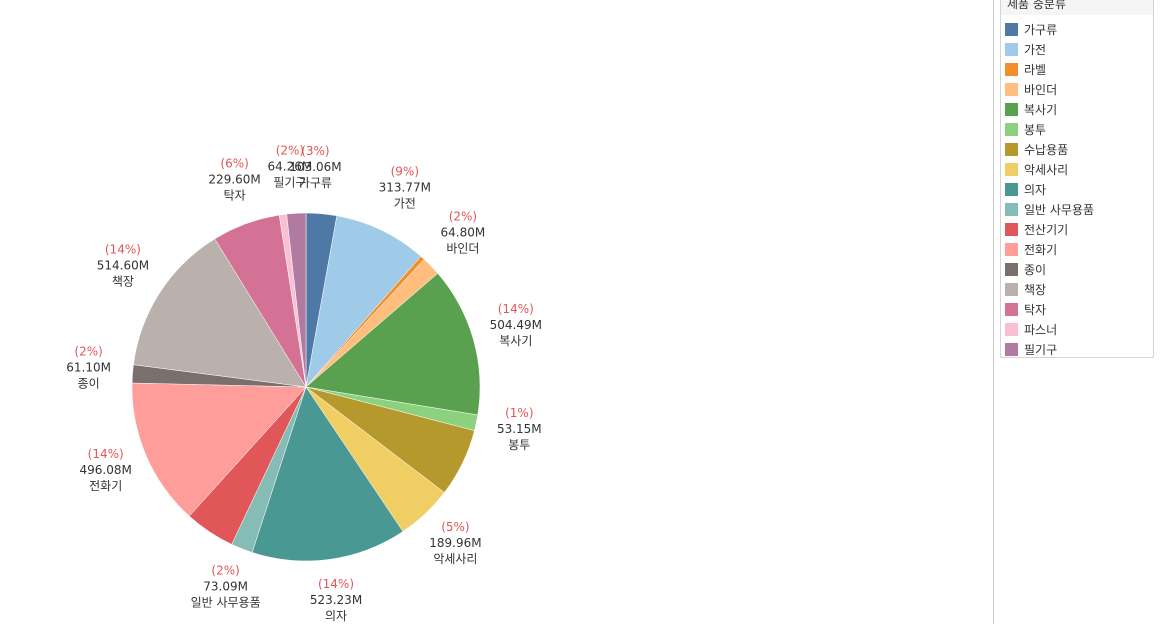  I want to click on data-label-가전: (9%) 313.77M 가전, so click(405, 188).